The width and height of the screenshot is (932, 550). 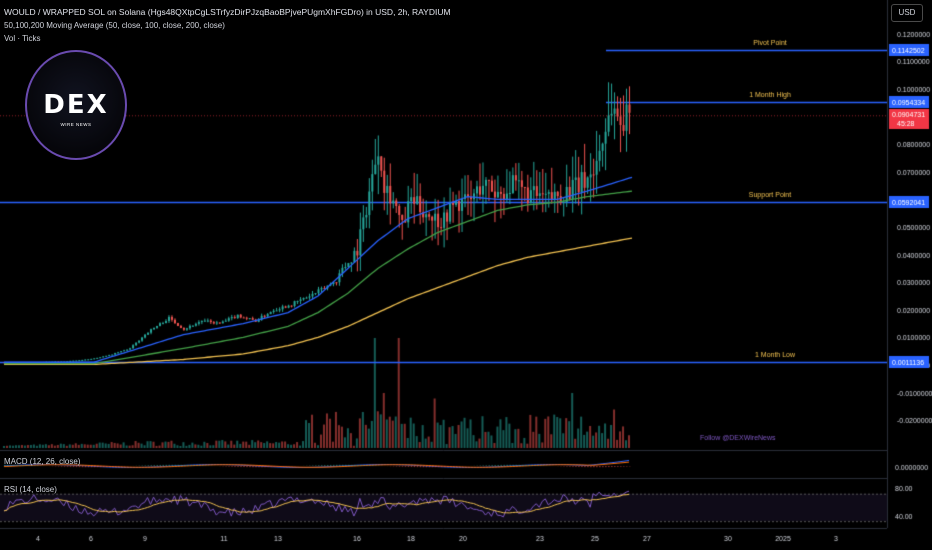 I want to click on currency-button: USD, so click(x=907, y=13).